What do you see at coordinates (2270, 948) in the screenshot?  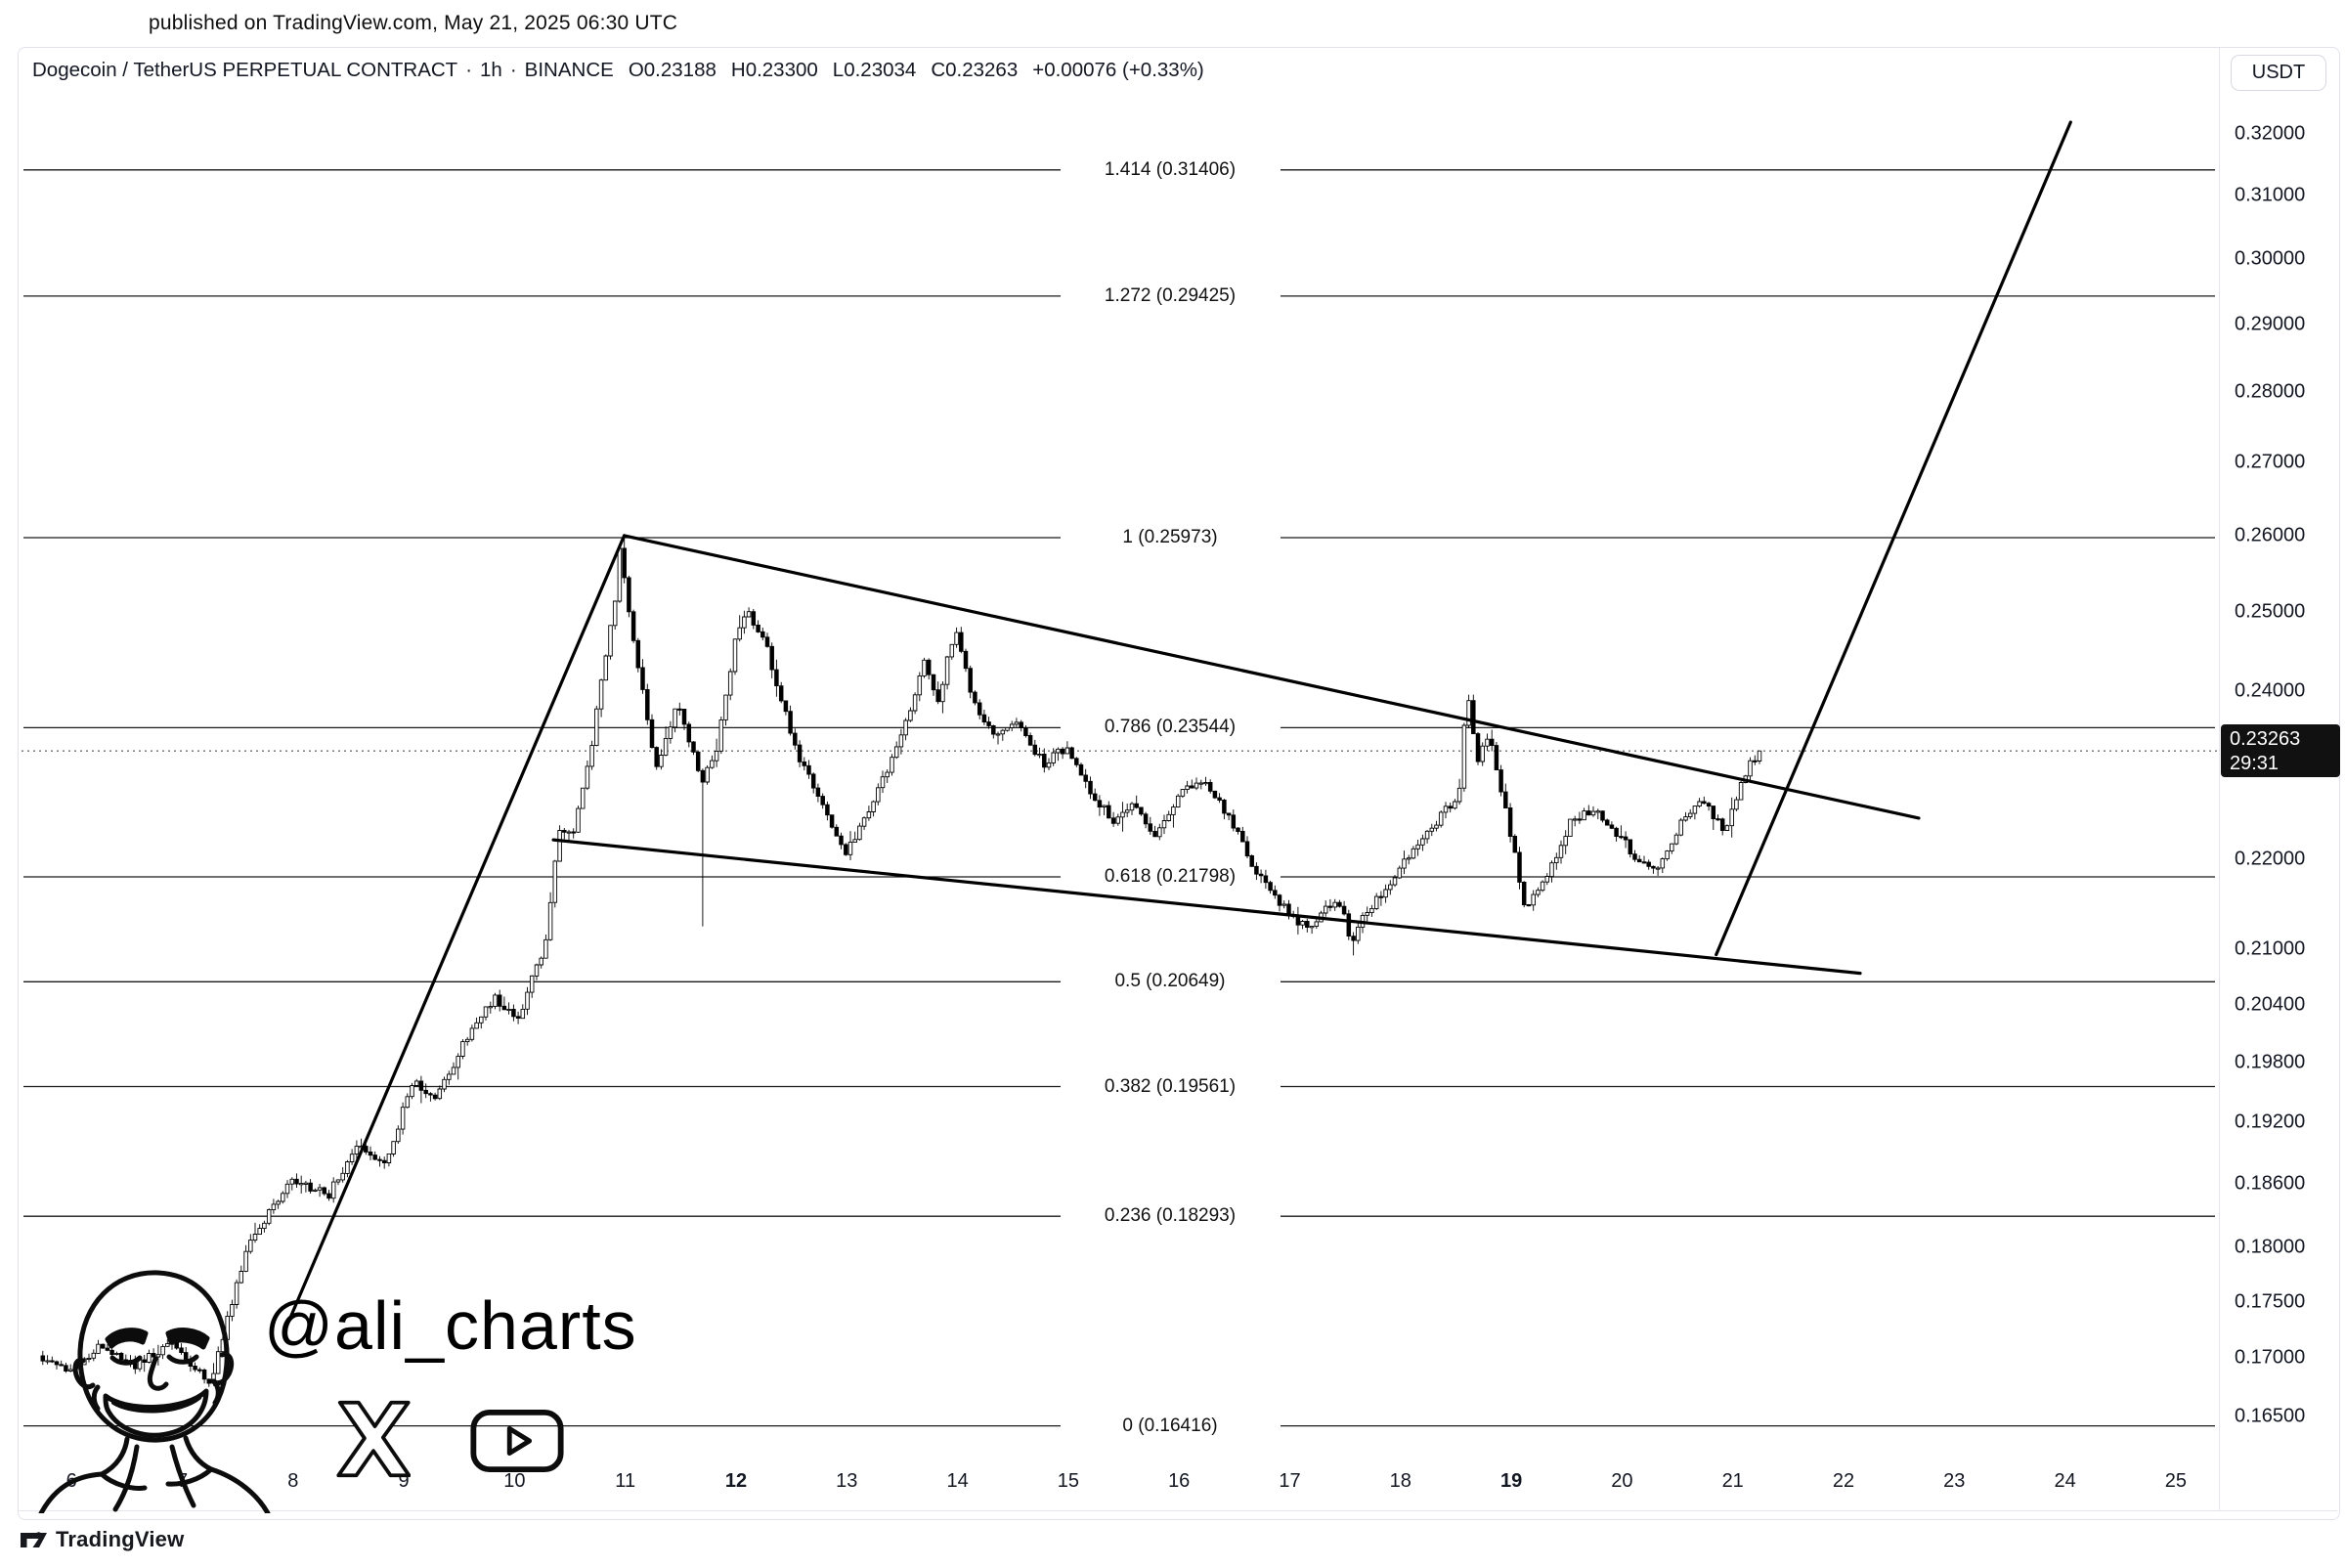 I see `price-tick-label: 0.21000` at bounding box center [2270, 948].